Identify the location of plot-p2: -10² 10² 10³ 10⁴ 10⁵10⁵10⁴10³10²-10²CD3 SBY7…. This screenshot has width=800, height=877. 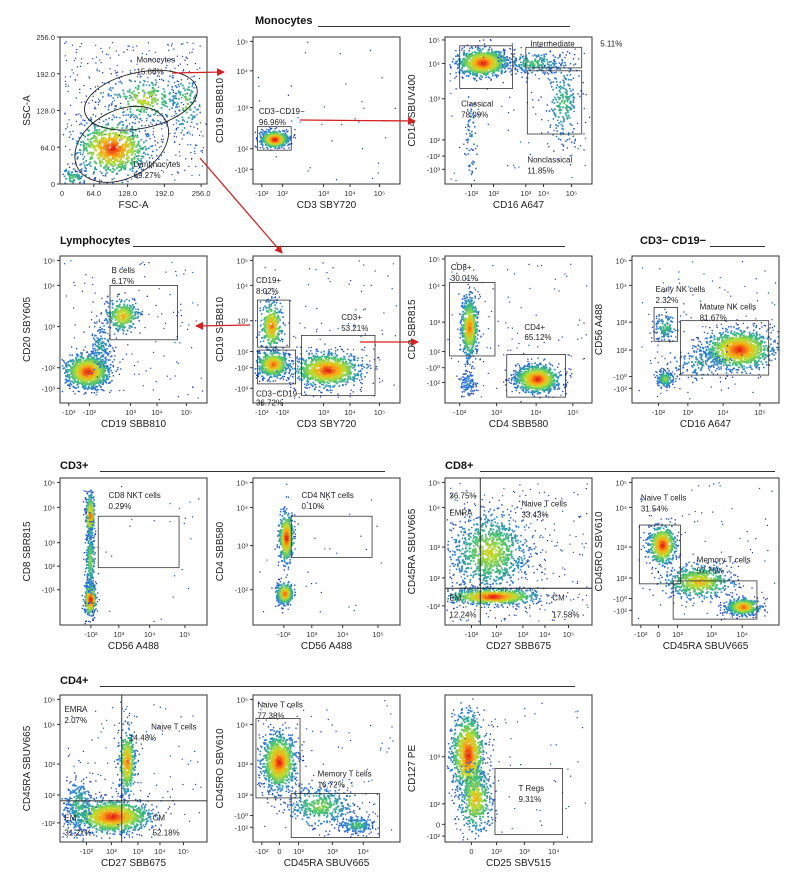
(307, 124).